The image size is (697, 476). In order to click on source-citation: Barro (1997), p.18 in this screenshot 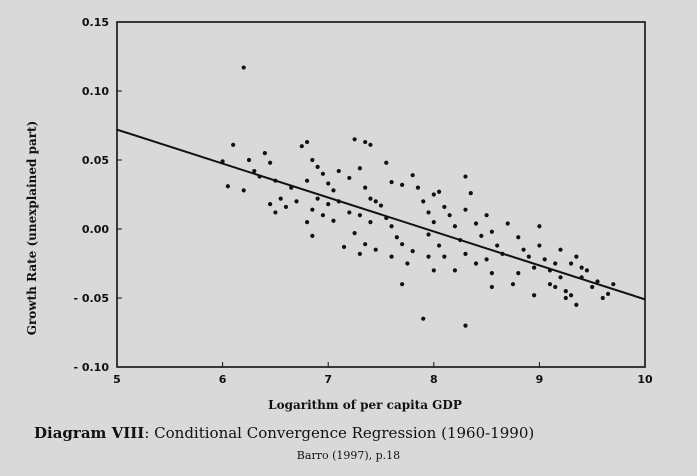, I will do `click(348, 455)`.